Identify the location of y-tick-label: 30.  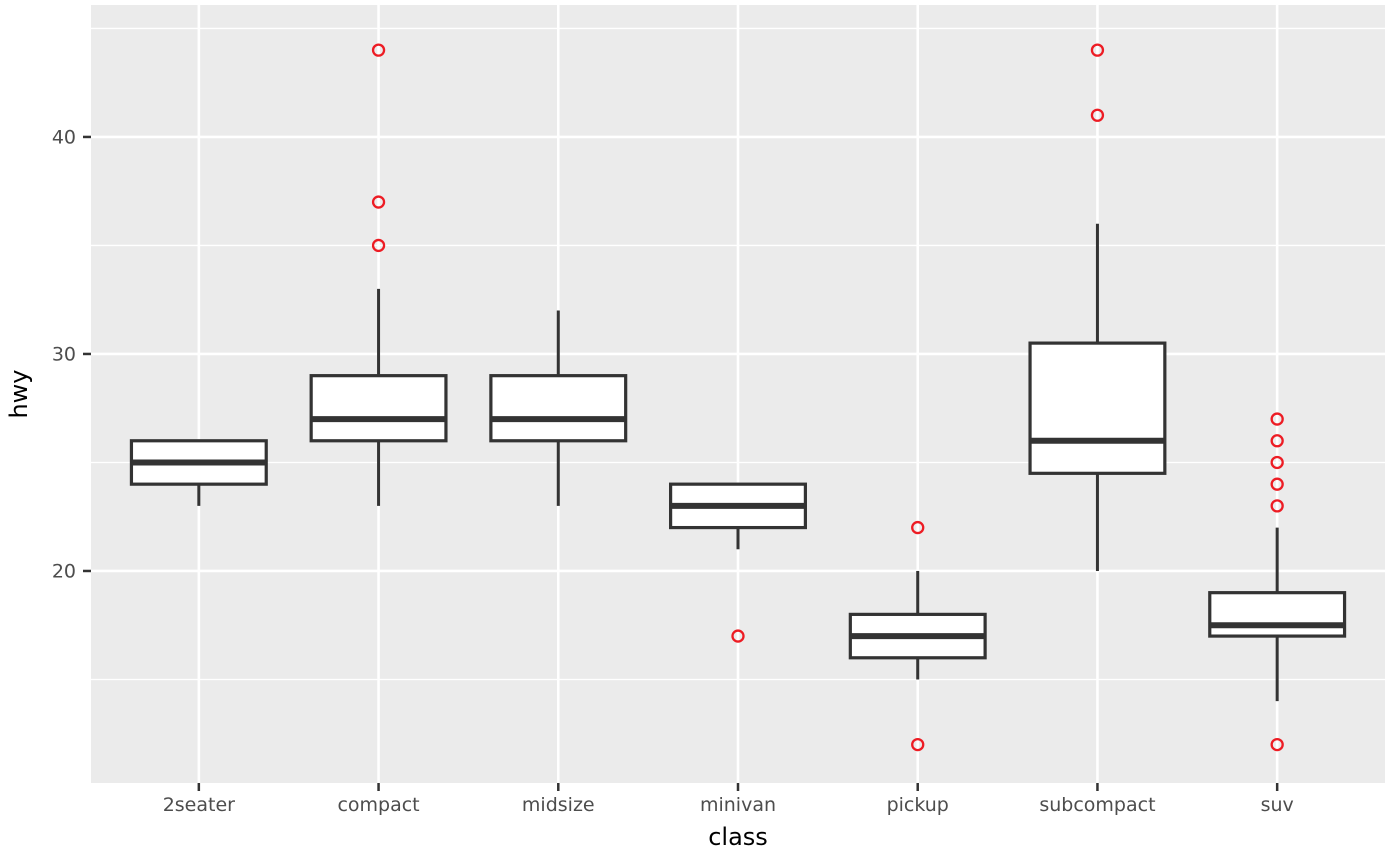
(64, 355).